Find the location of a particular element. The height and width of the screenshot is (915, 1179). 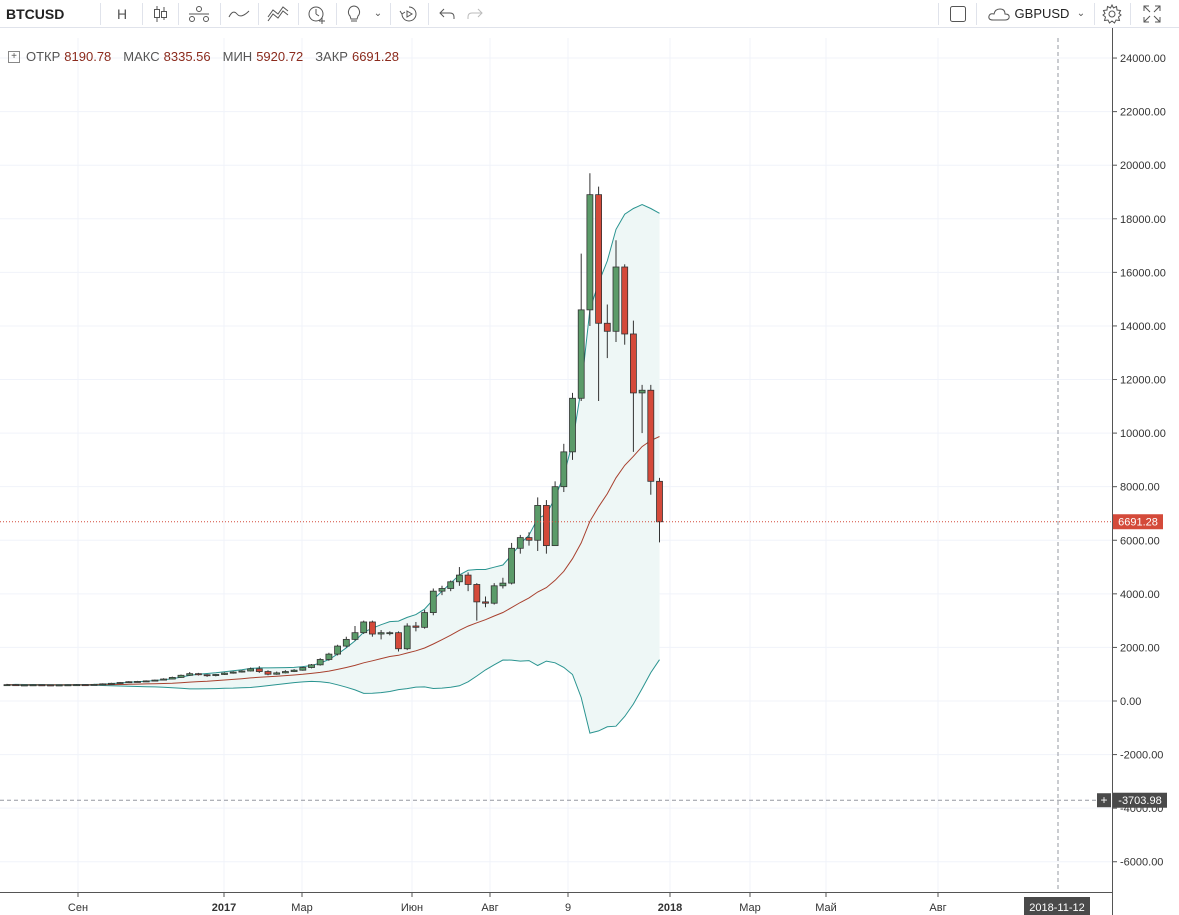

high-label: МАКС is located at coordinates (141, 56).